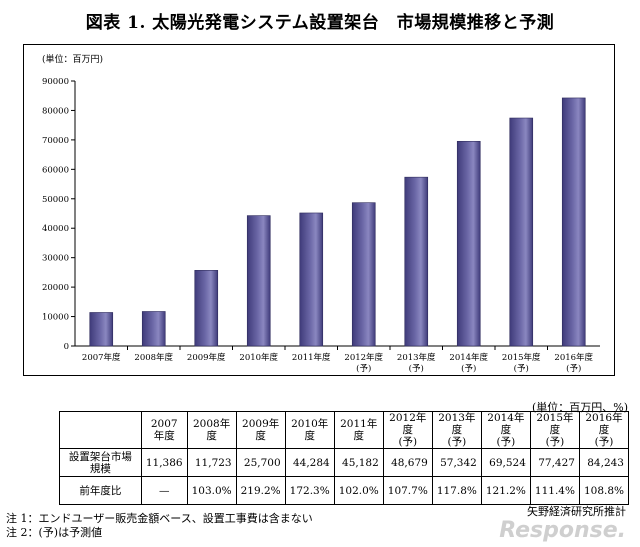  Describe the element at coordinates (211, 462) in the screenshot. I see `table-cell: 11,723` at that location.